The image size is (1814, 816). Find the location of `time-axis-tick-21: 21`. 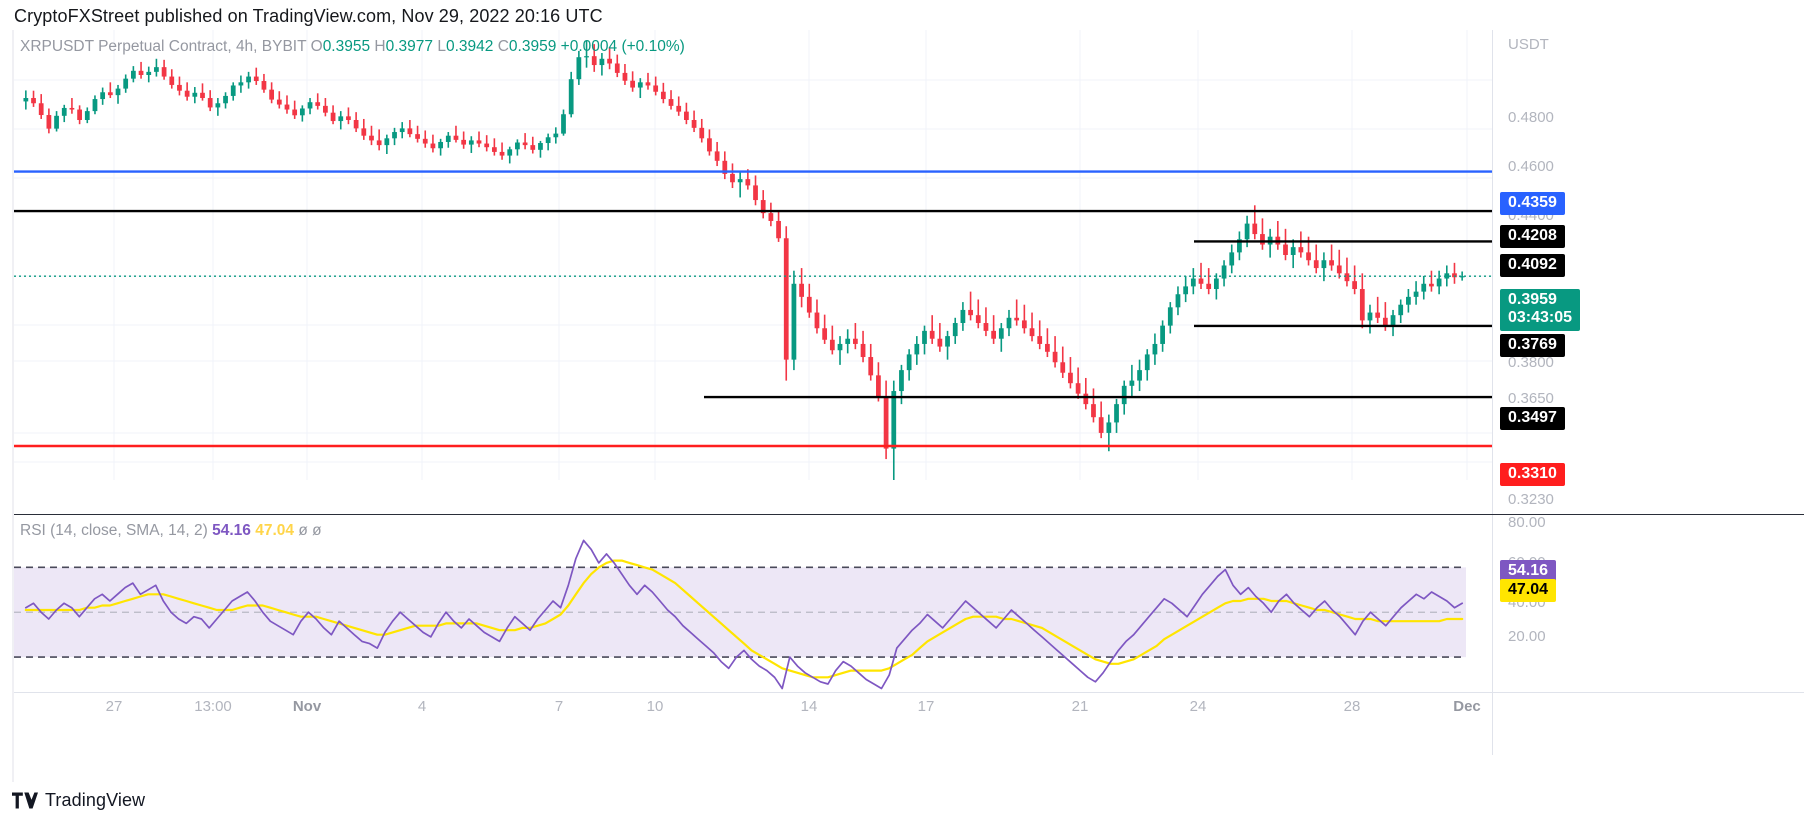

time-axis-tick-21: 21 is located at coordinates (1080, 706).